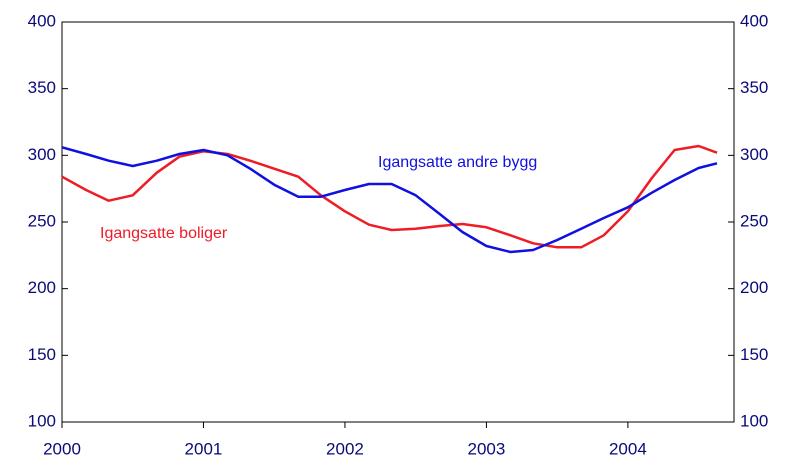 The image size is (794, 466). I want to click on x-tick-label: 2003, so click(487, 448).